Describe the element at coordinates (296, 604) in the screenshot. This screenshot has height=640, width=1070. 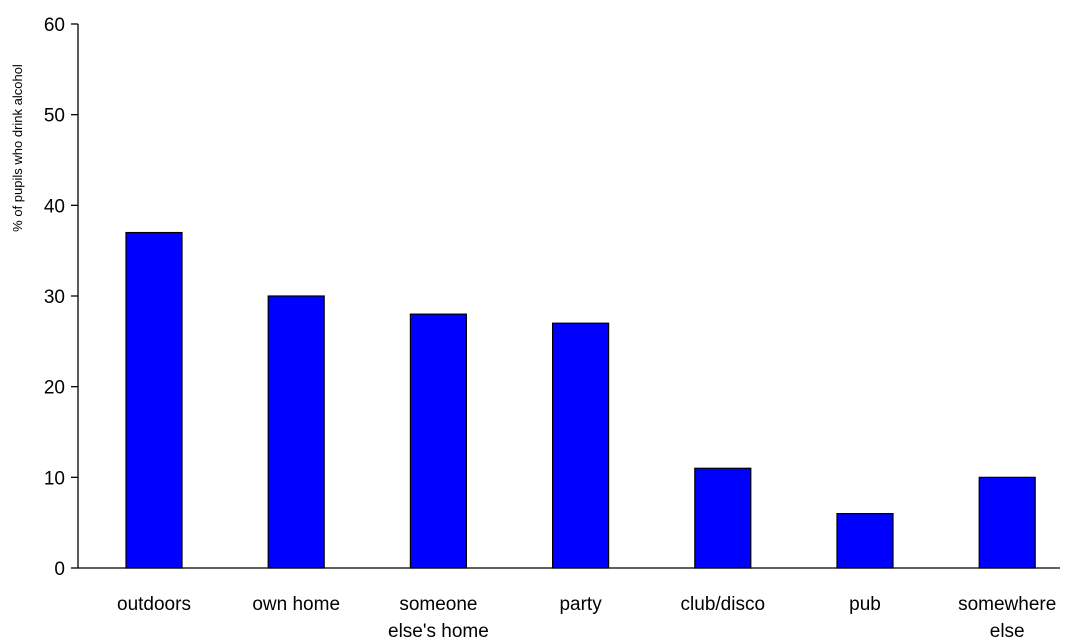
I see `x-category-label: own home` at that location.